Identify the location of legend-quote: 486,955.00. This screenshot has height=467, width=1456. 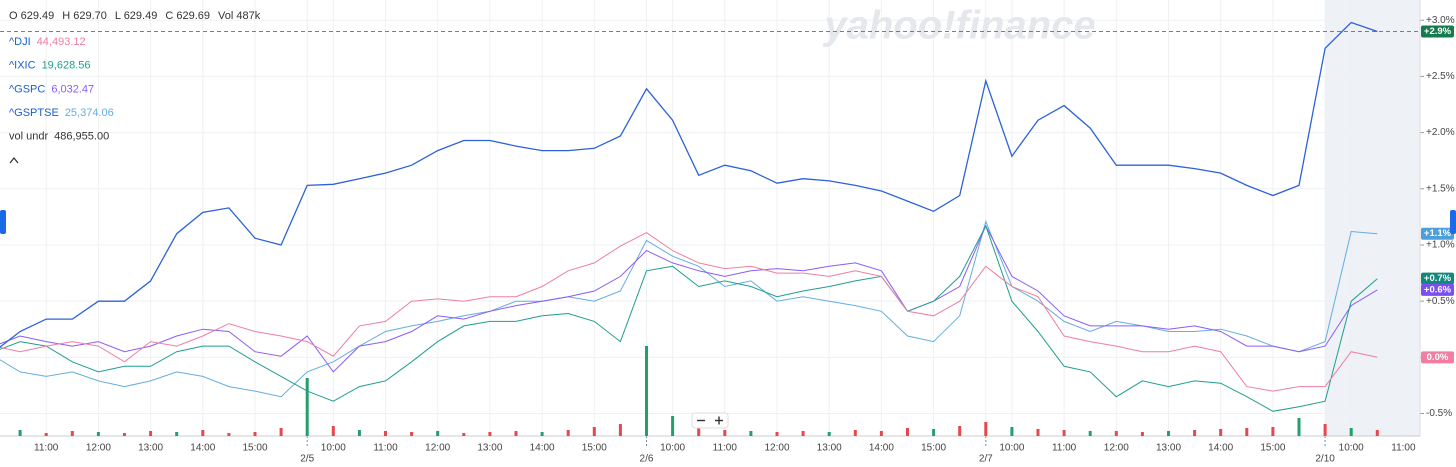
(81, 137).